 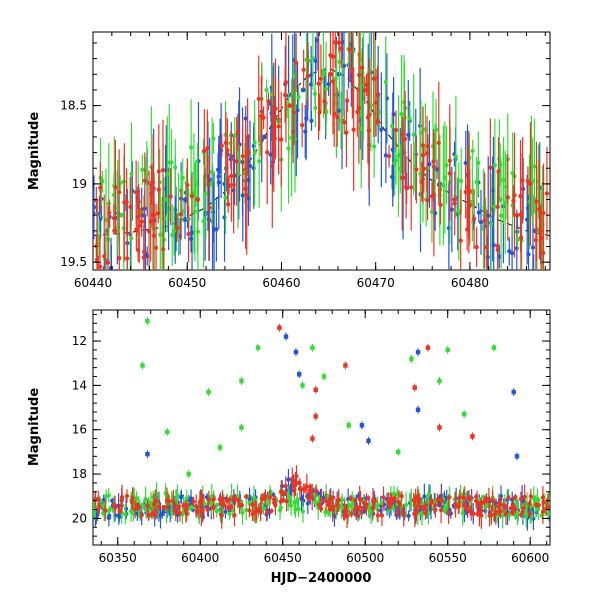 I want to click on y-tick-label: 18, so click(x=79, y=474).